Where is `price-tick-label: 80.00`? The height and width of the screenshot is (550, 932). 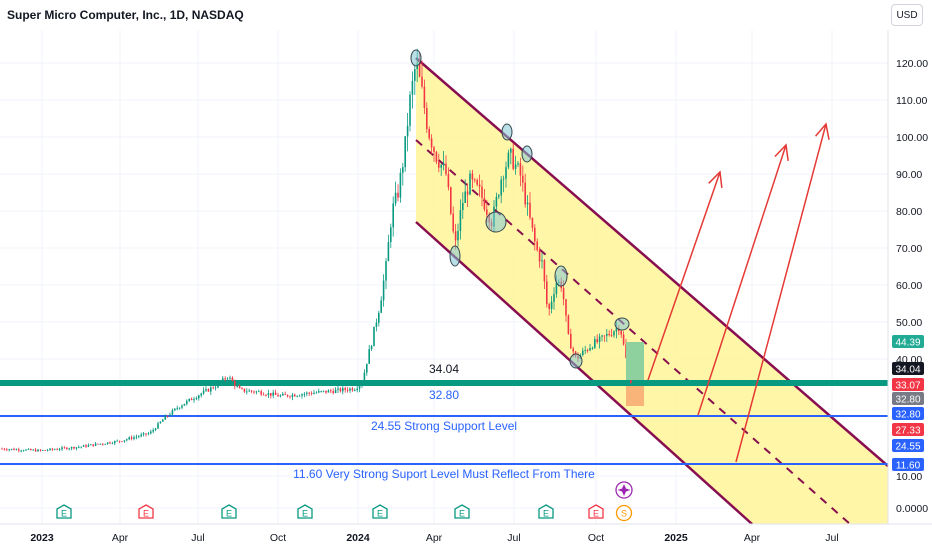
price-tick-label: 80.00 is located at coordinates (909, 212).